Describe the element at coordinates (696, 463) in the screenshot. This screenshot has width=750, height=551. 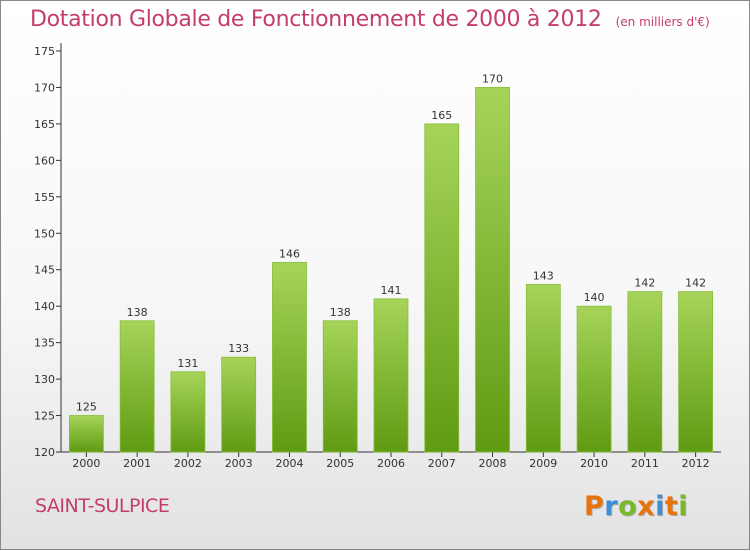
I see `x-tick-label: 2012` at that location.